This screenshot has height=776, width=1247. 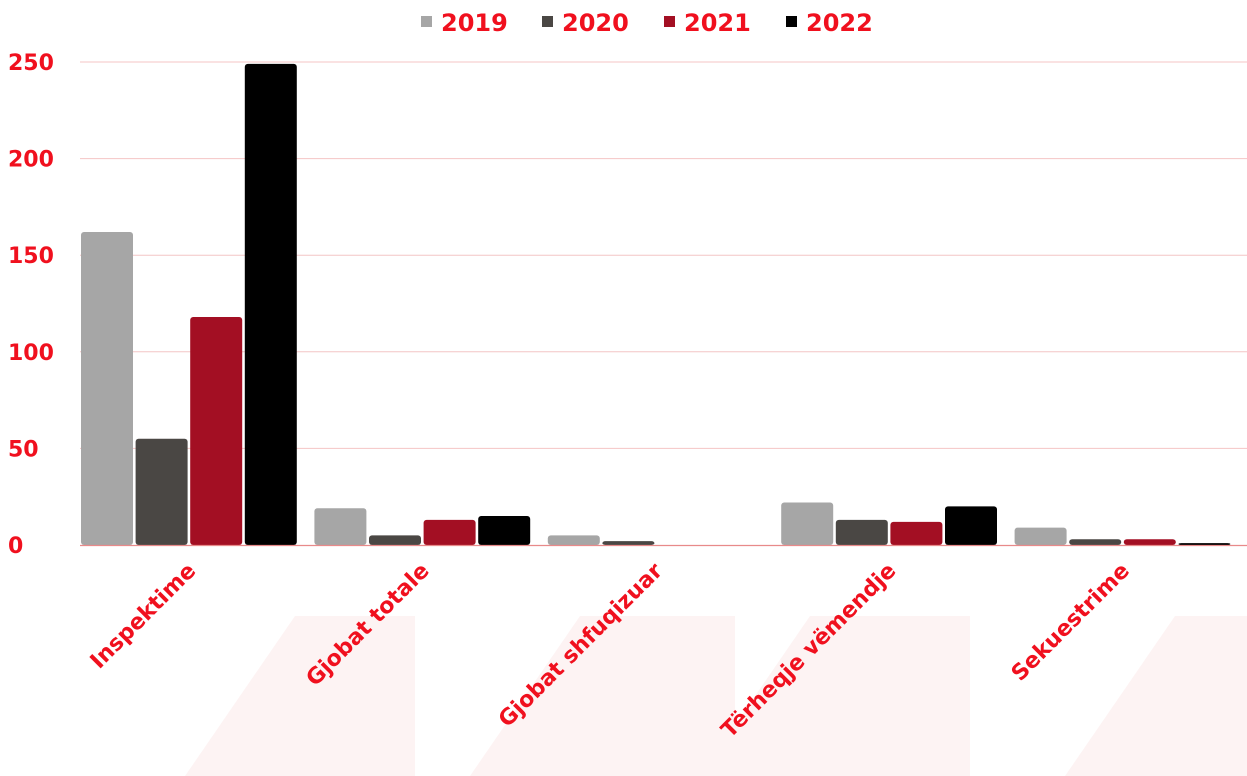 I want to click on bar-gjobat-totale-2022, so click(x=504, y=530).